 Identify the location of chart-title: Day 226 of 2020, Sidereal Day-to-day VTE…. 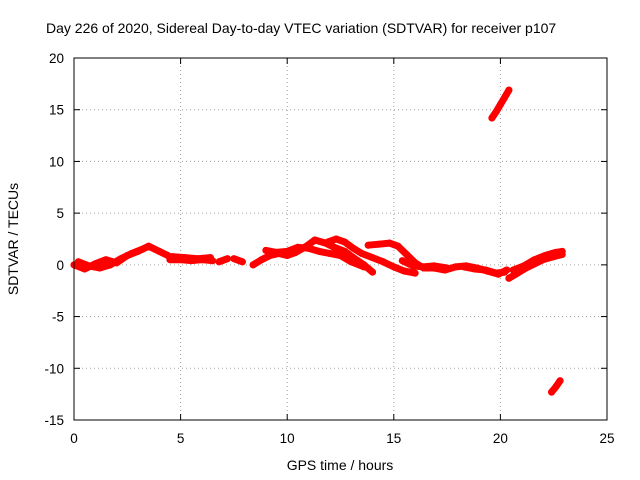
(301, 28).